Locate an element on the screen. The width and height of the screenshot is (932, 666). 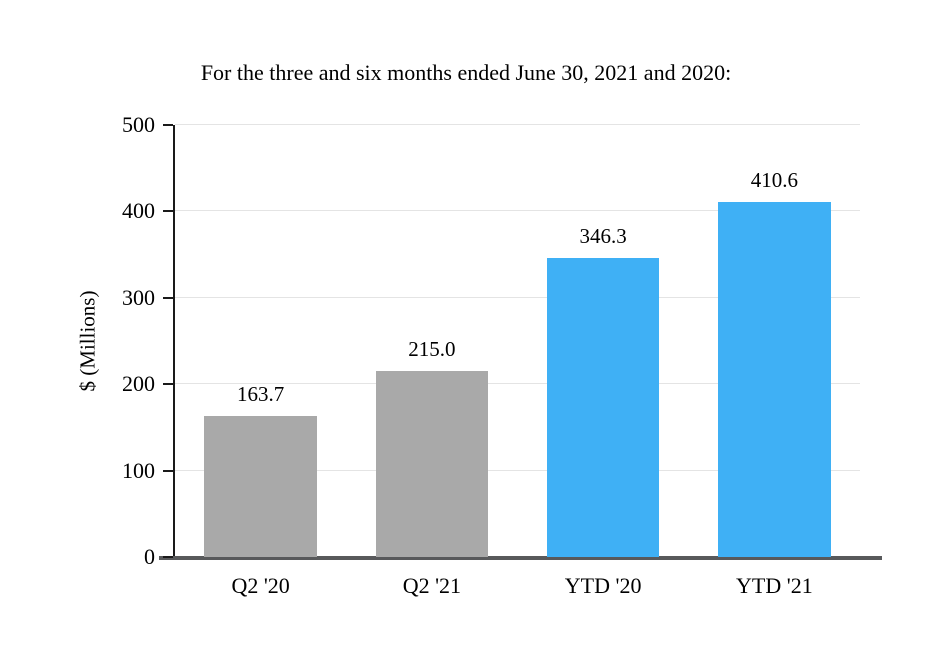
bar-value-label: 163.7 is located at coordinates (261, 393).